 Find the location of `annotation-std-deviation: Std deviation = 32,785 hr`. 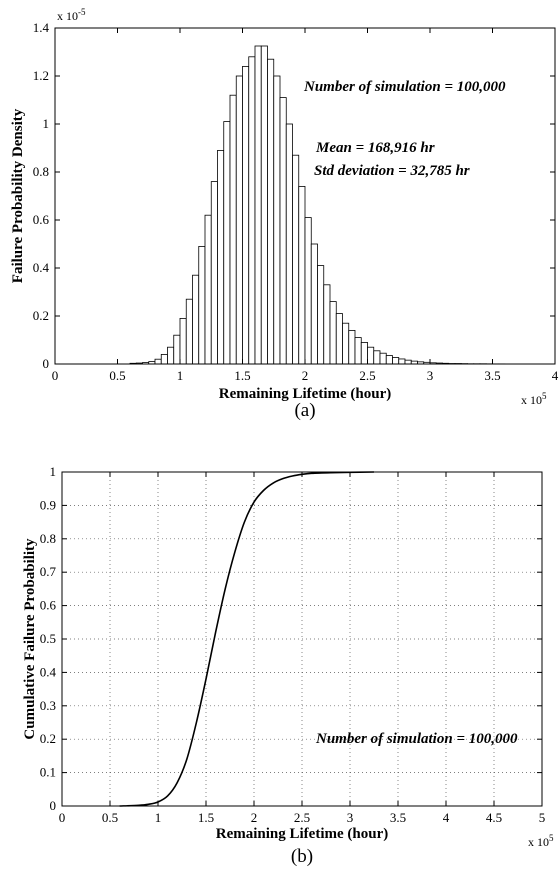

annotation-std-deviation: Std deviation = 32,785 hr is located at coordinates (392, 171).